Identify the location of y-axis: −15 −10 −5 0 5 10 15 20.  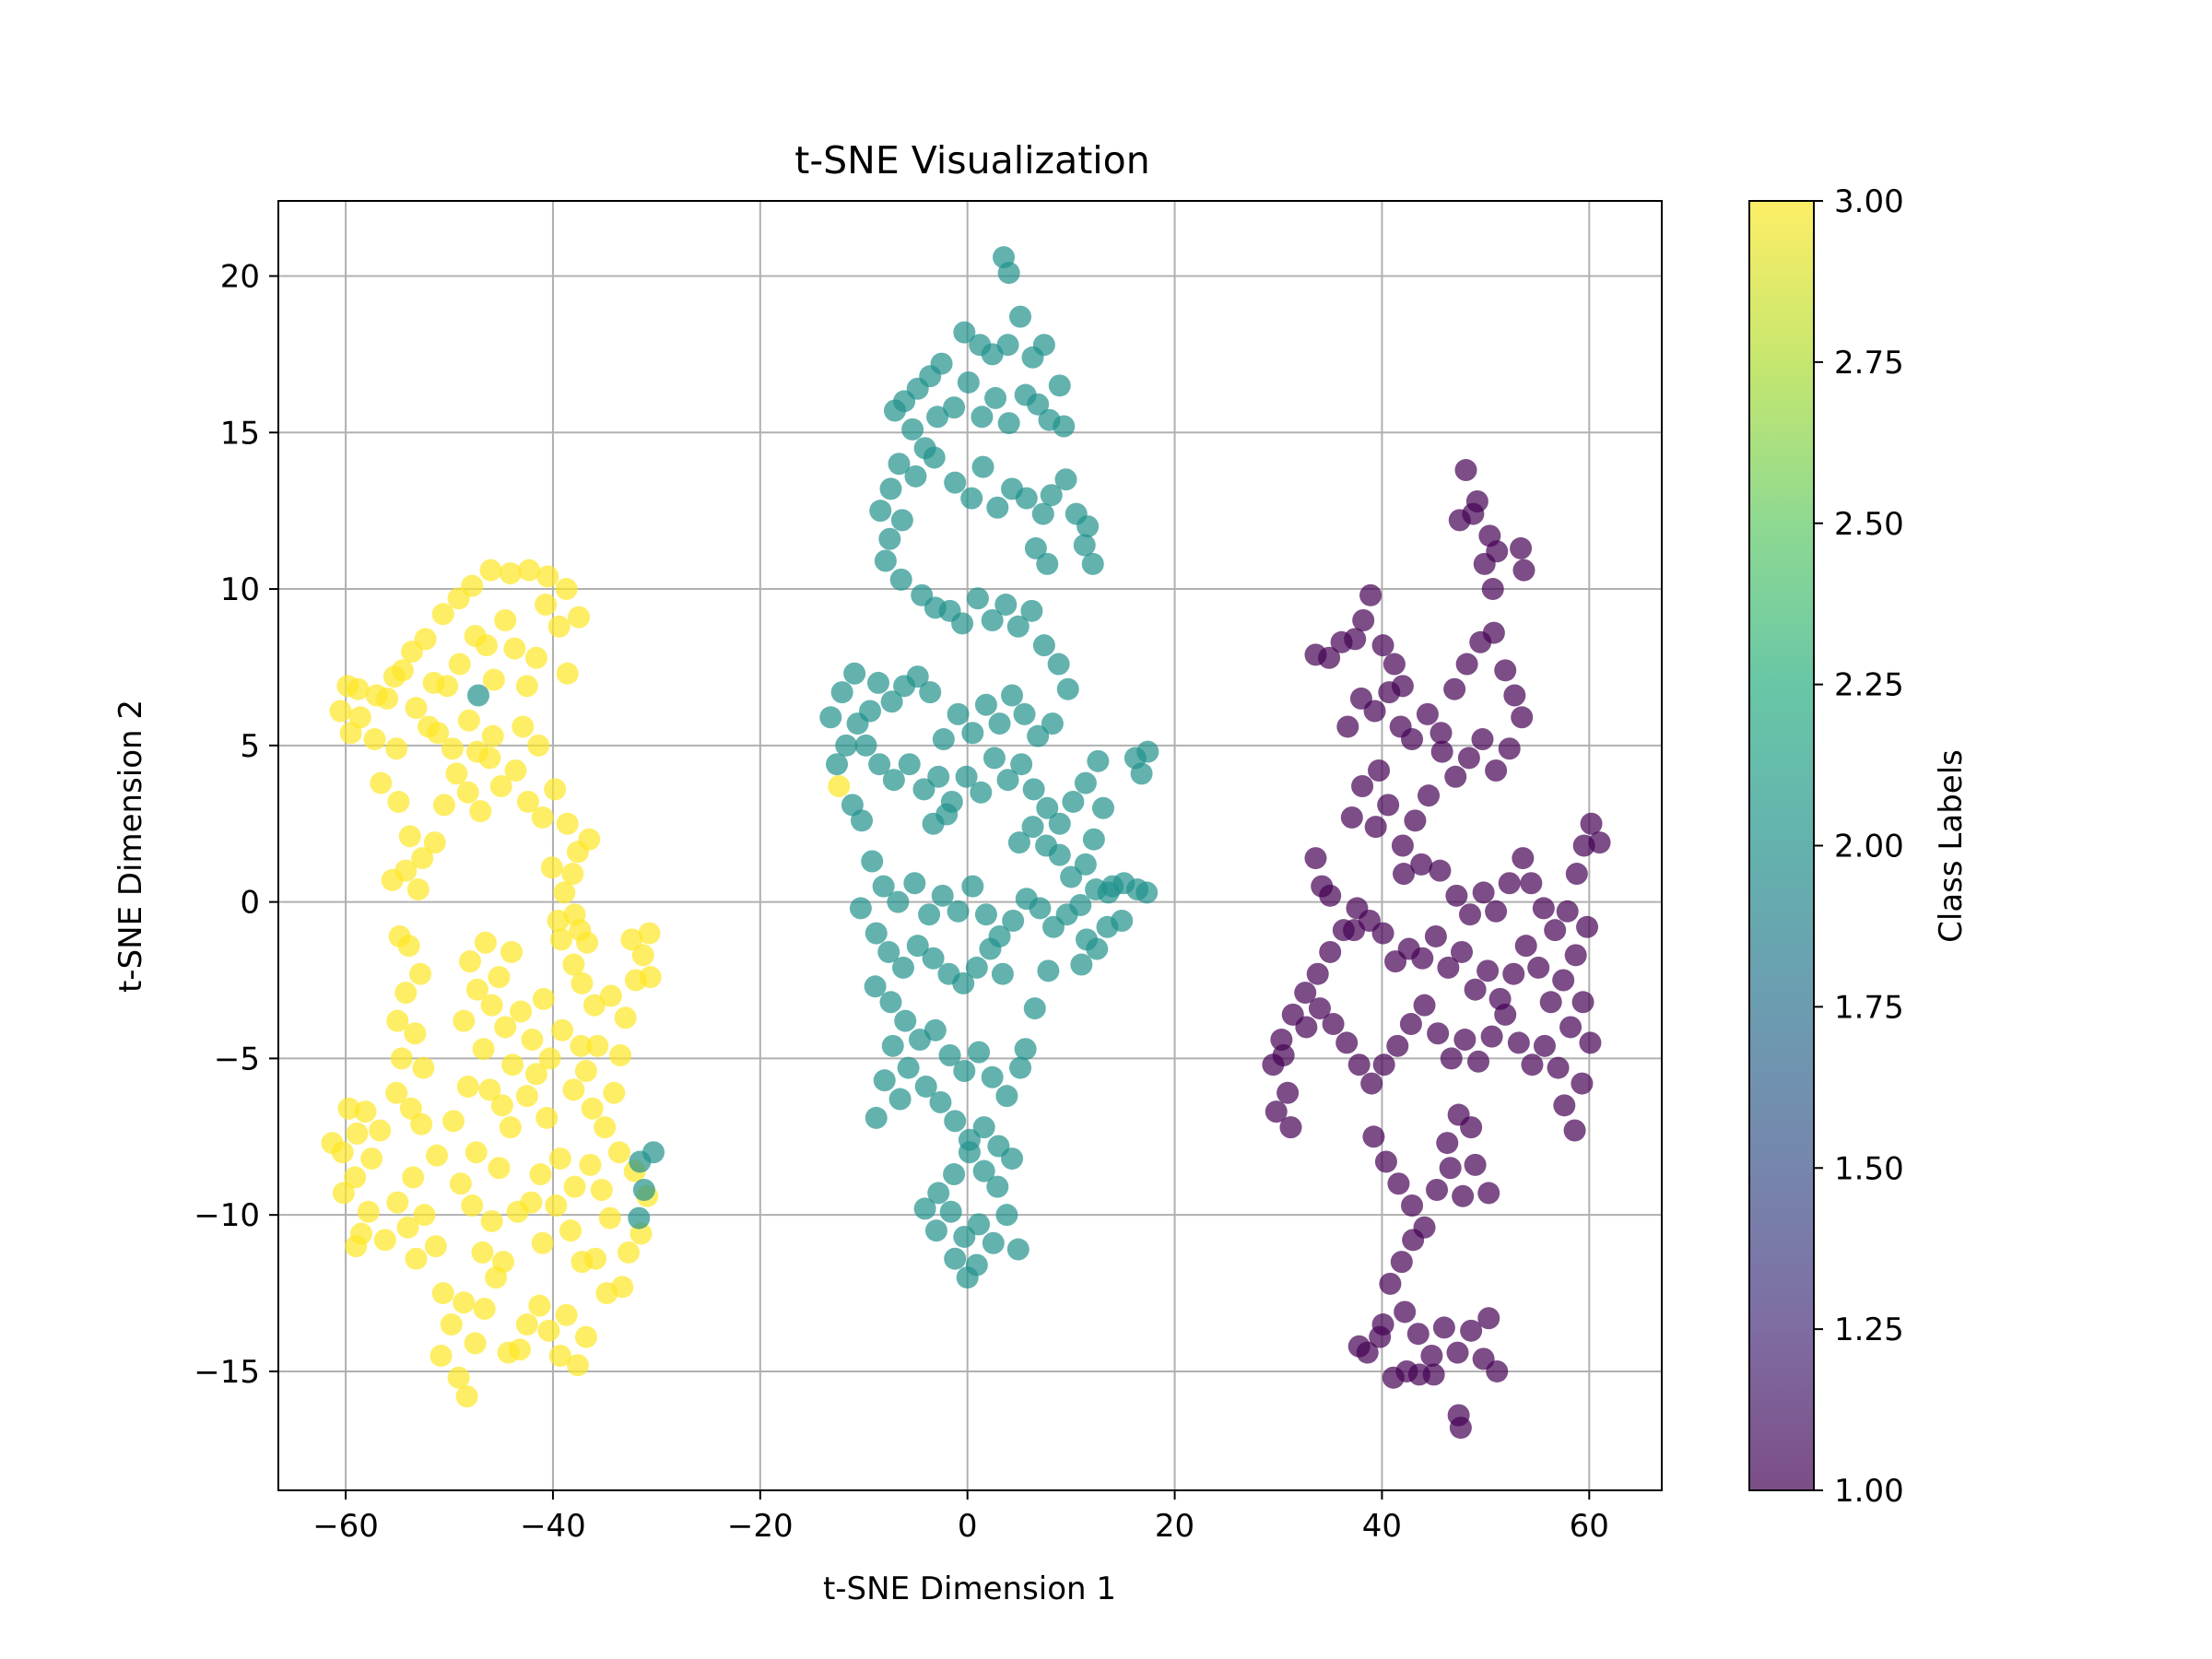
(236, 824).